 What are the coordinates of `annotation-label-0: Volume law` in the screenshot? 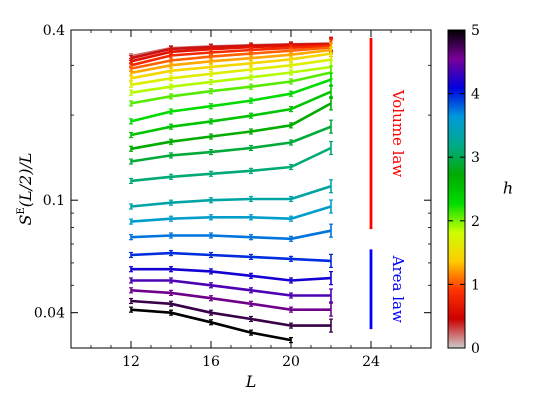 It's located at (398, 133).